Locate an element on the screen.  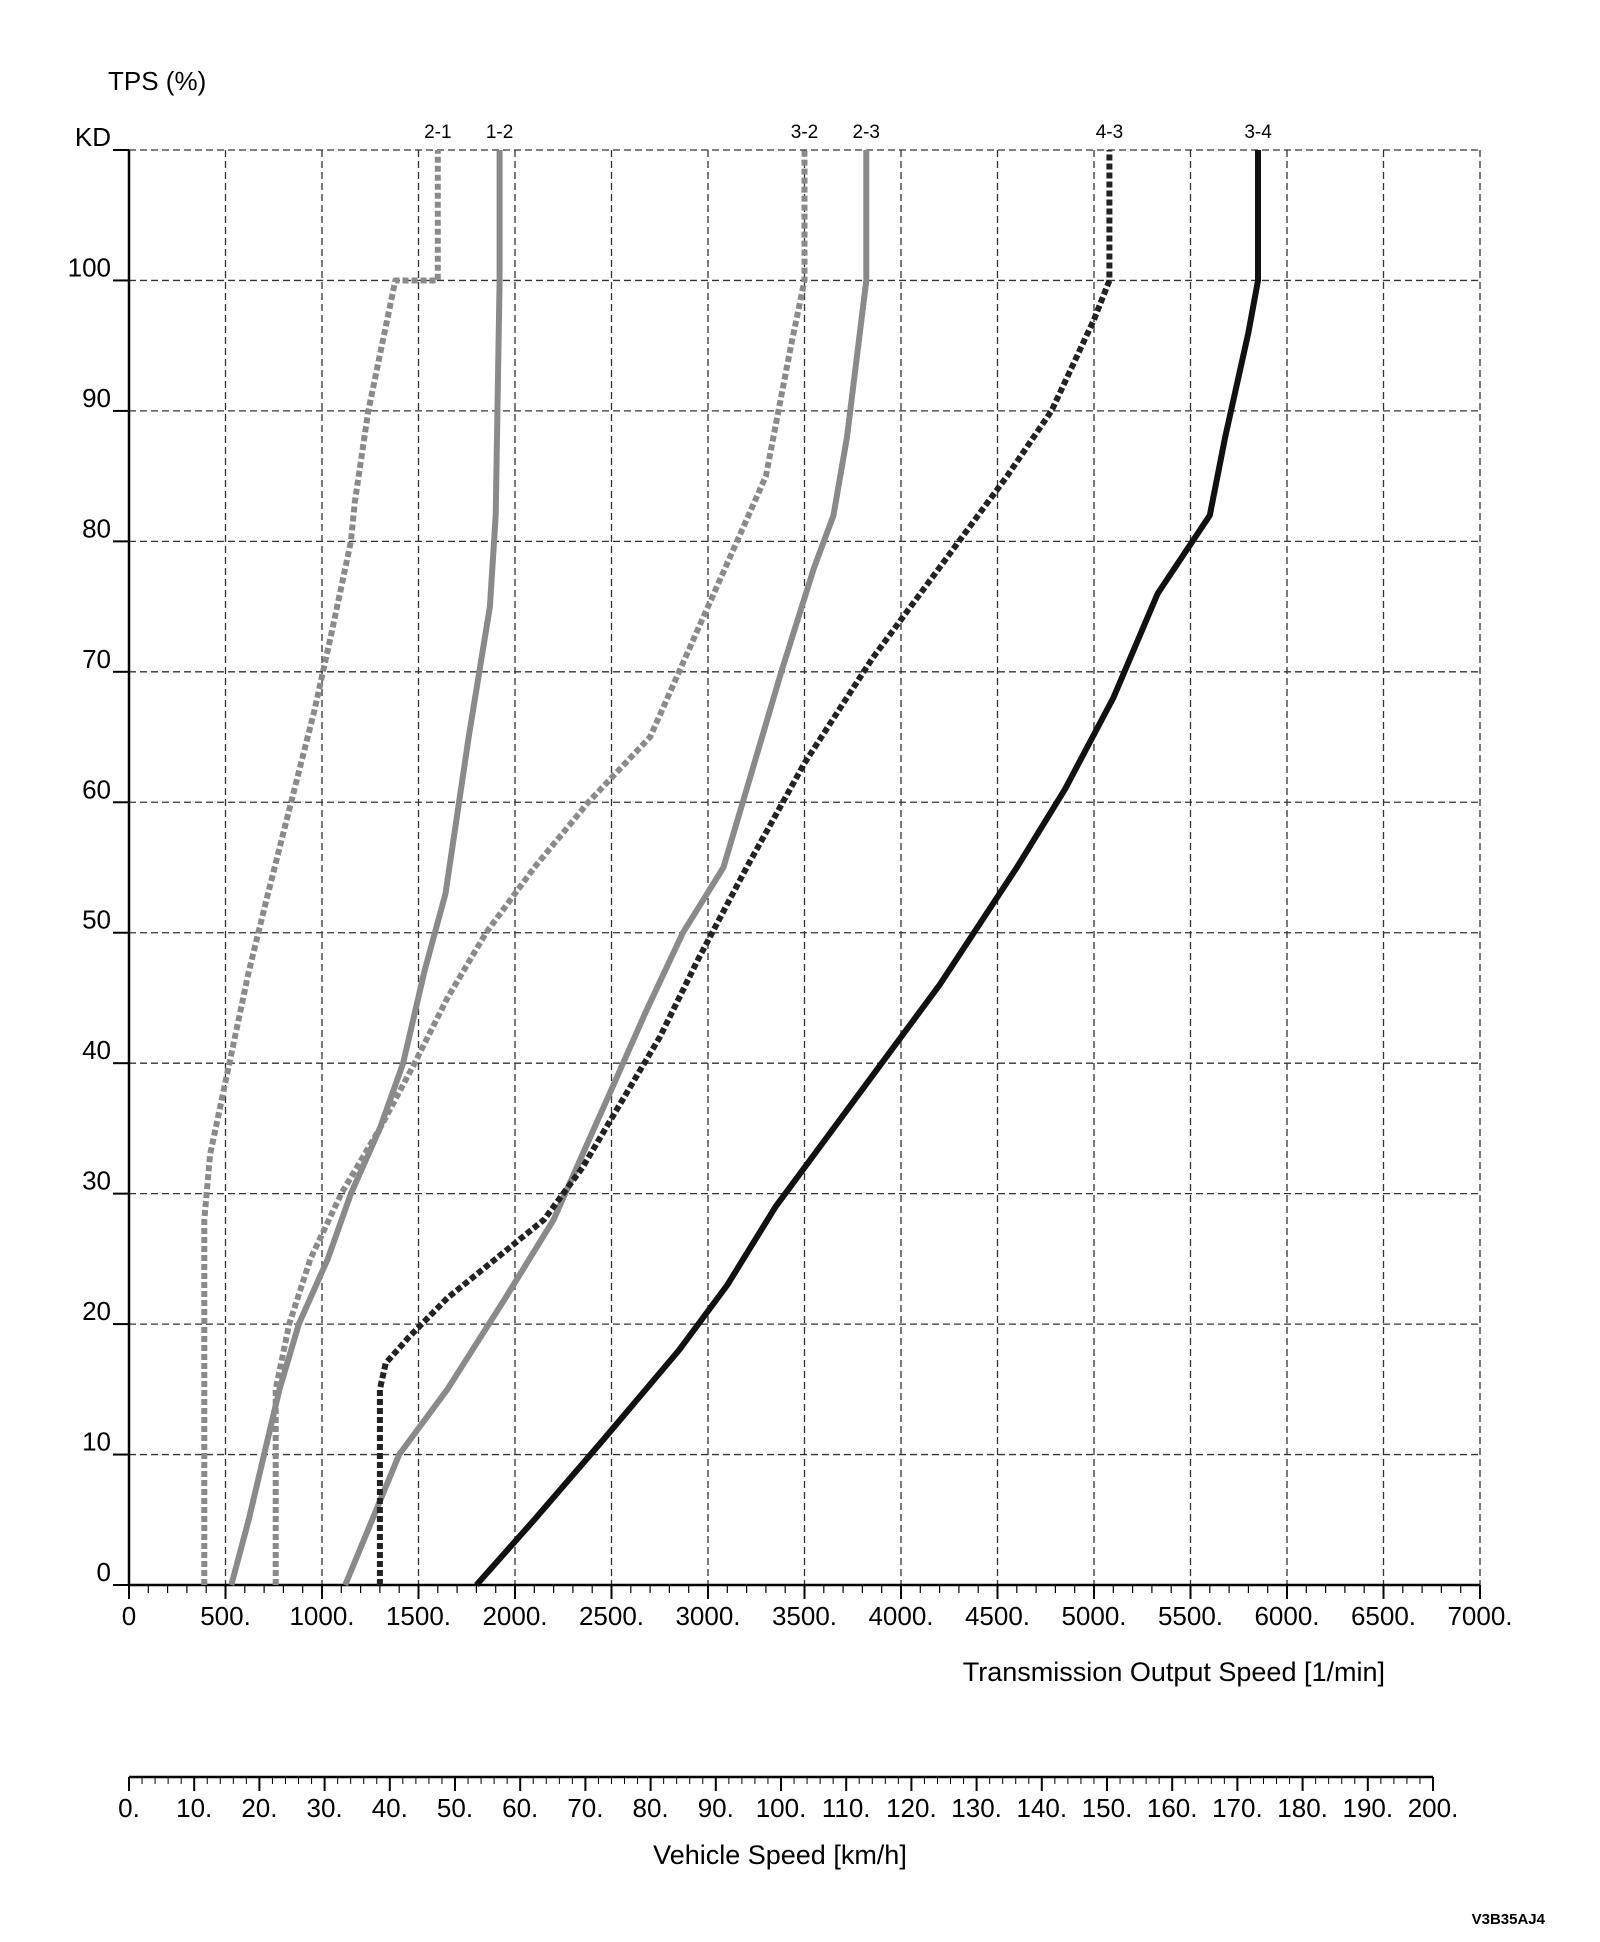
series-label: 3-2 is located at coordinates (804, 132).